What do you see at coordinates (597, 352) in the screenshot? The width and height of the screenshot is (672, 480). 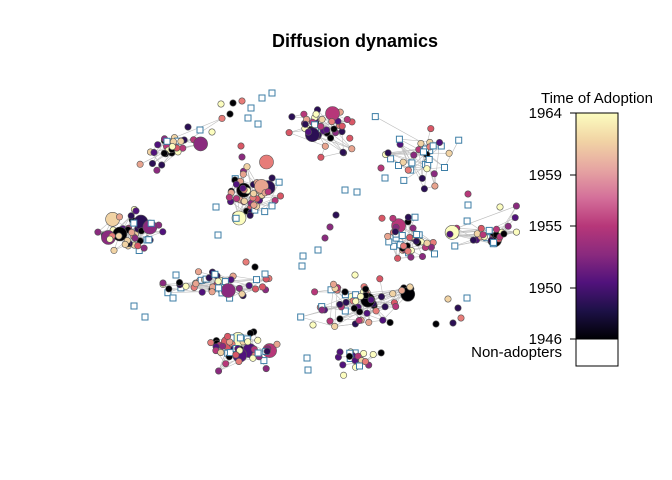 I see `legend-non-adopters-box` at bounding box center [597, 352].